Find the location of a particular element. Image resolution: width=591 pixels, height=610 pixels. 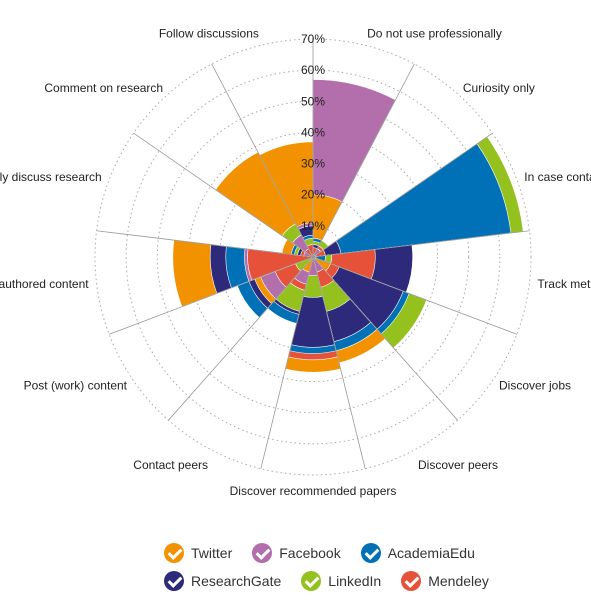

legend-row: ResearchGate LinkedIn Mendeley is located at coordinates (336, 581).